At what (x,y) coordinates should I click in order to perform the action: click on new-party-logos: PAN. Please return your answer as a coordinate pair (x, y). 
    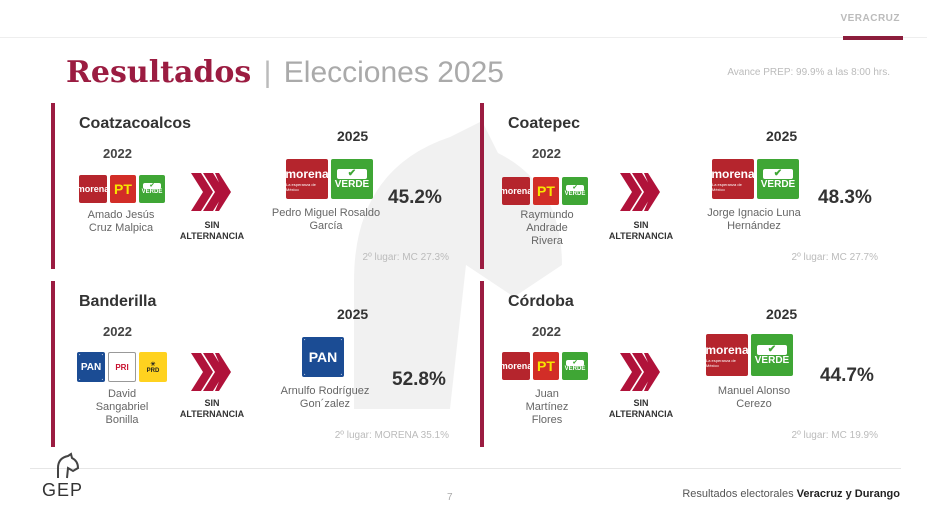
    Looking at the image, I should click on (323, 357).